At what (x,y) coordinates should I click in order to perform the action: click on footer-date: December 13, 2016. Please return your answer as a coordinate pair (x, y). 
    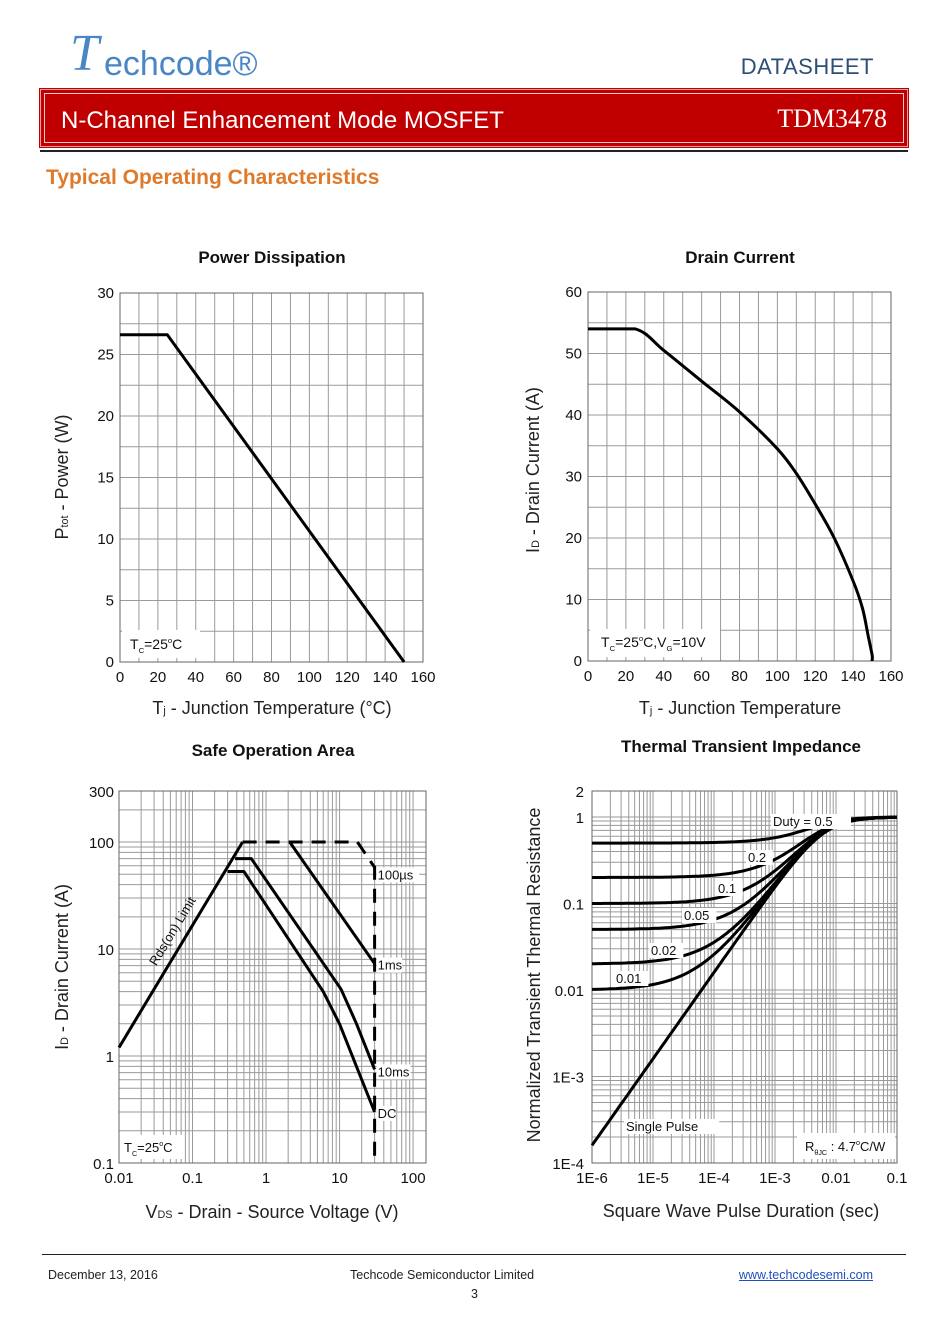
    Looking at the image, I should click on (103, 1275).